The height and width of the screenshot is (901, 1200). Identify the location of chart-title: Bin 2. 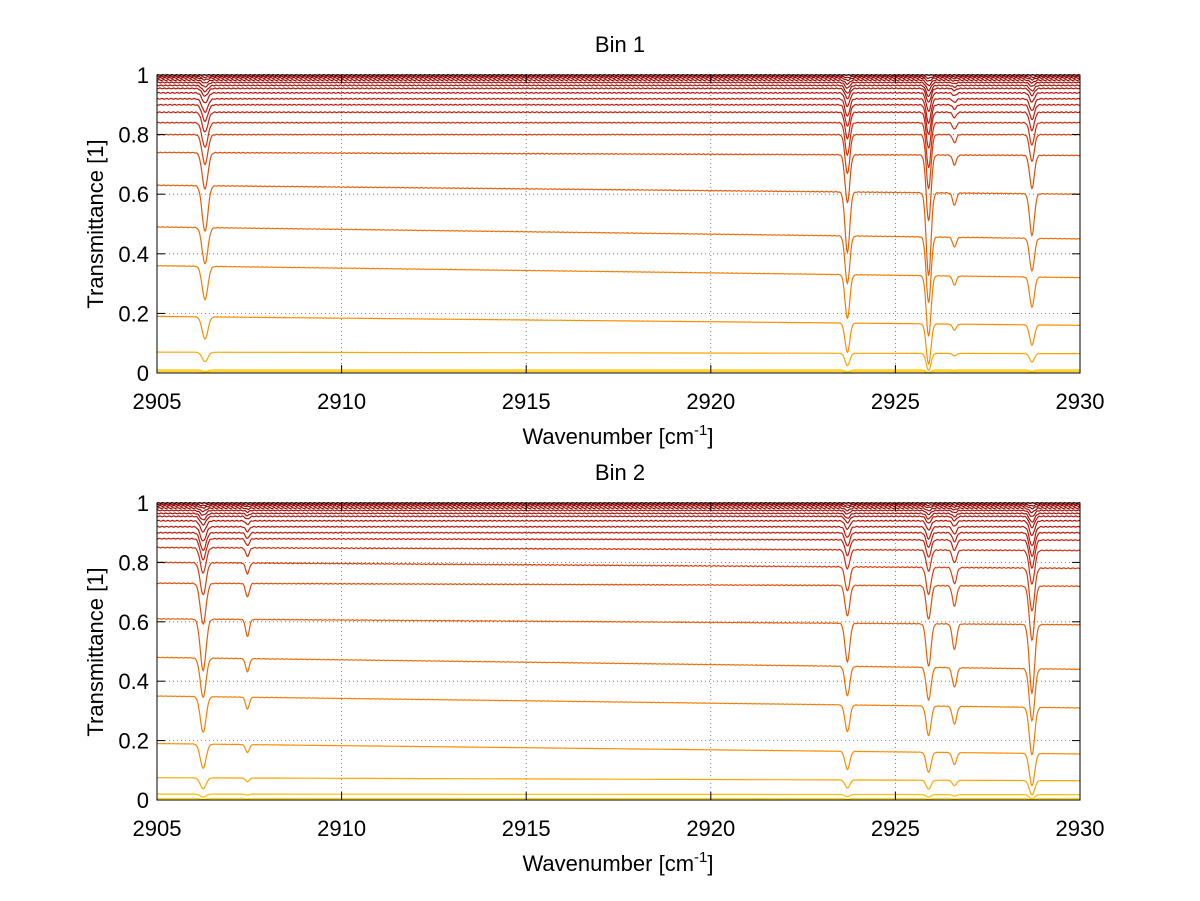
(620, 472).